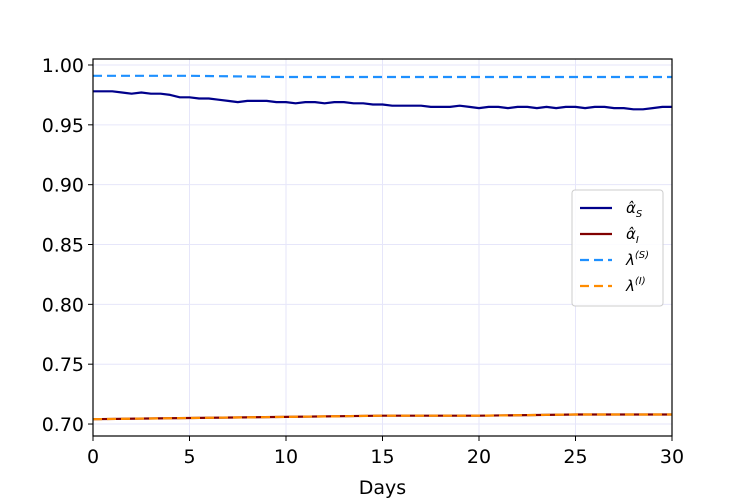 The width and height of the screenshot is (747, 498). What do you see at coordinates (642, 255) in the screenshot?
I see `legend-superscript: (S)` at bounding box center [642, 255].